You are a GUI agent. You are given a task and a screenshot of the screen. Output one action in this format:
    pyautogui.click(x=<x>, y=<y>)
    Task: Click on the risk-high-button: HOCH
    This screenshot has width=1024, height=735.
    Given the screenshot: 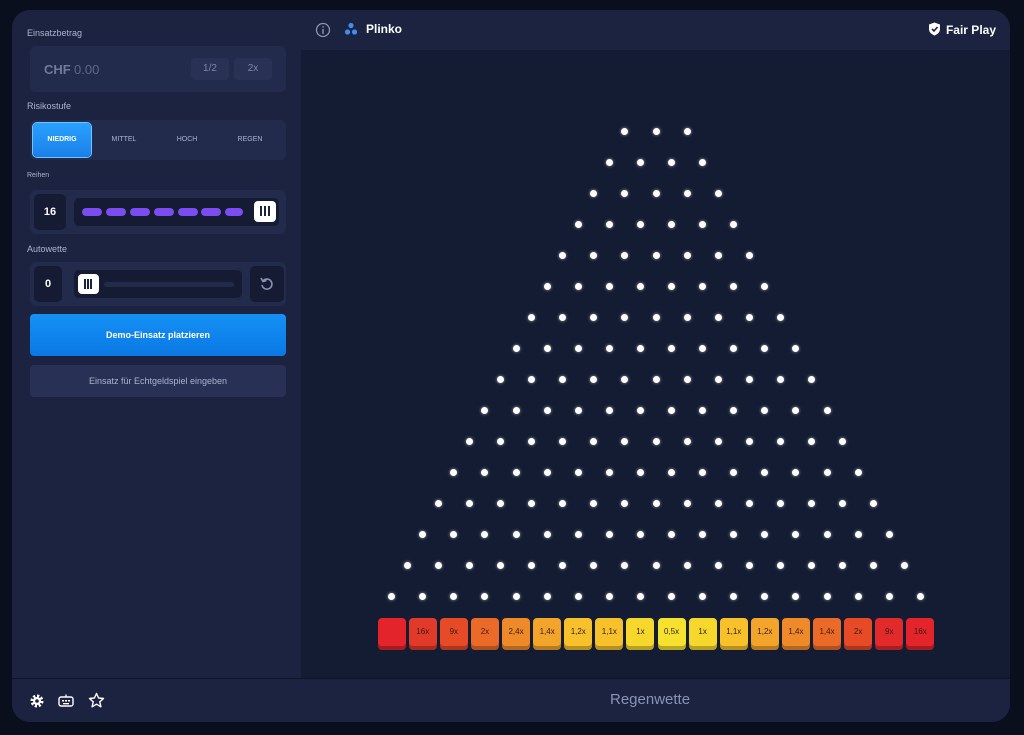 What is the action you would take?
    pyautogui.click(x=187, y=139)
    